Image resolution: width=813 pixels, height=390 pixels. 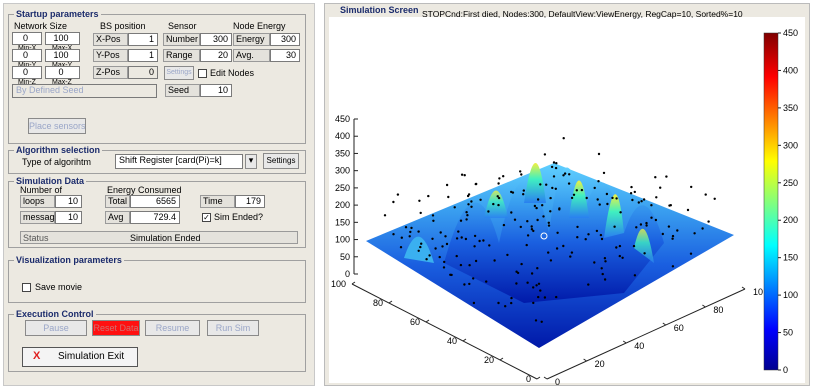 What do you see at coordinates (444, 331) in the screenshot?
I see `x-axis` at bounding box center [444, 331].